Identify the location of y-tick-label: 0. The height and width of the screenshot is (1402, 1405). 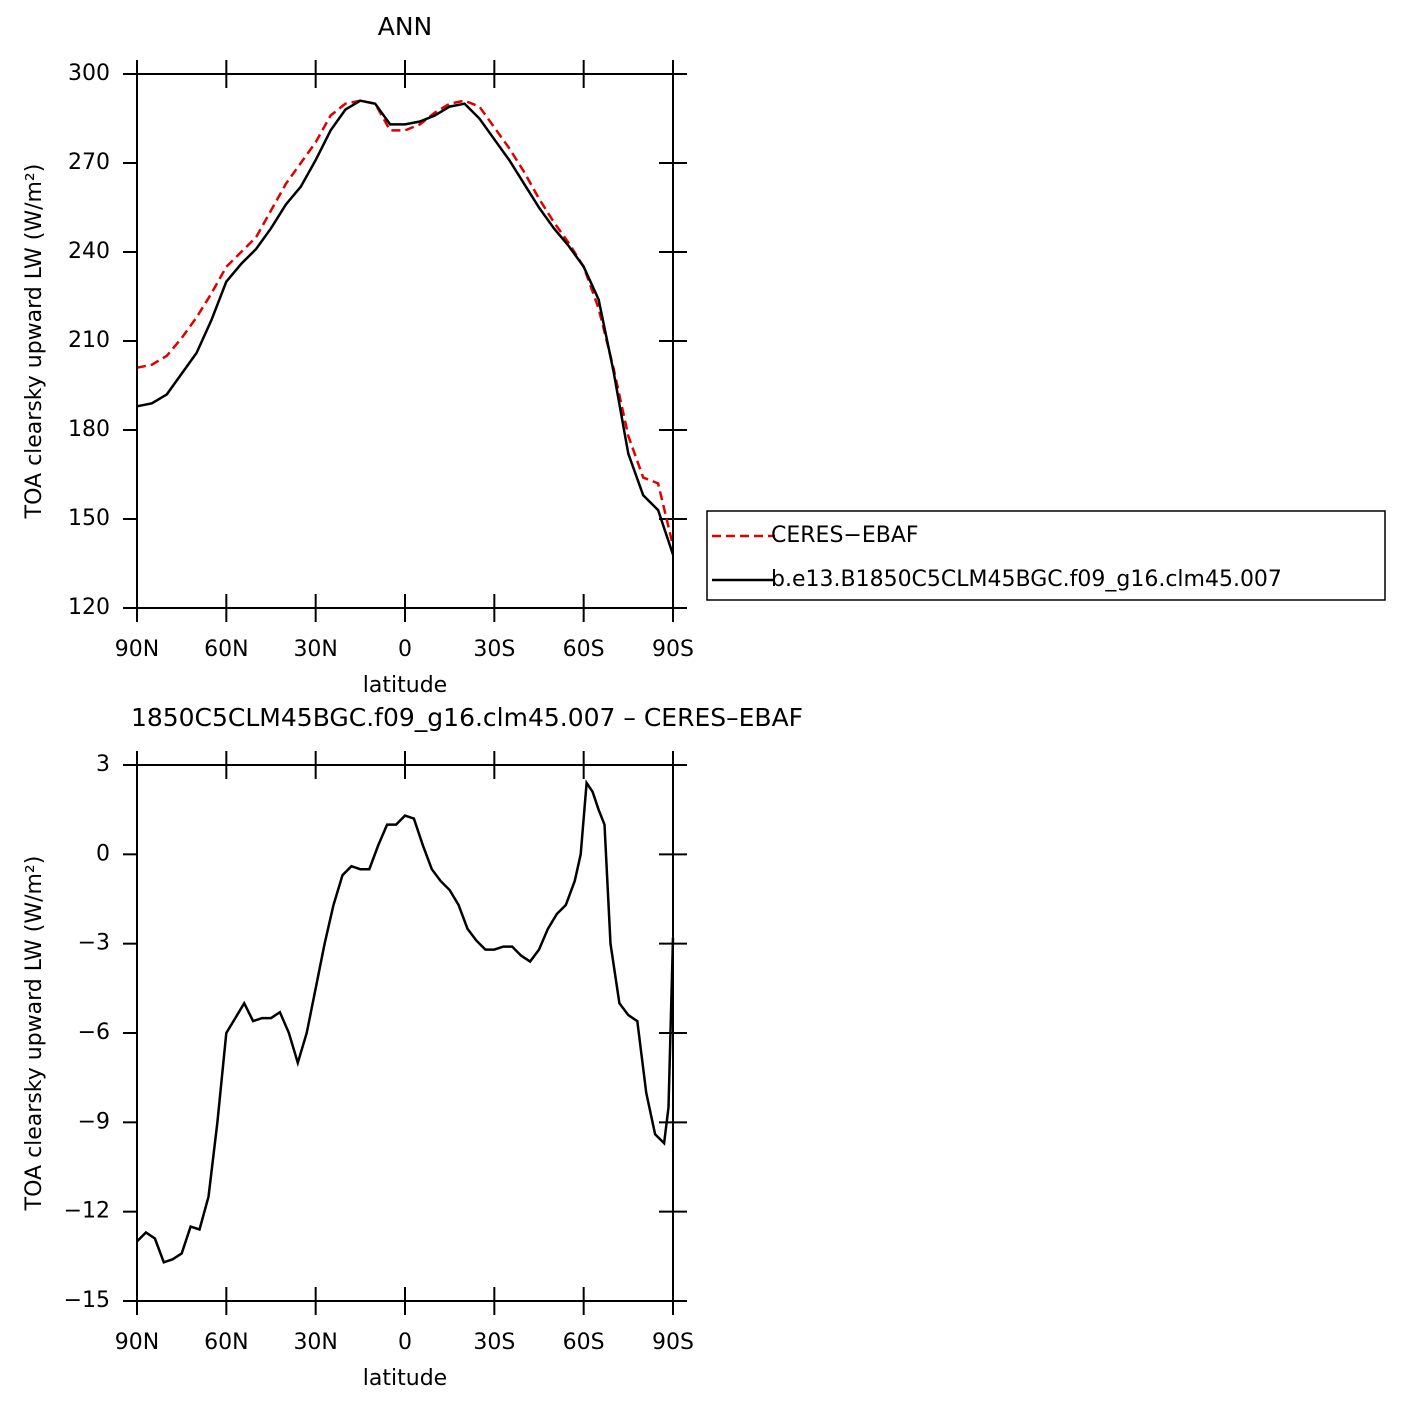
(103, 853).